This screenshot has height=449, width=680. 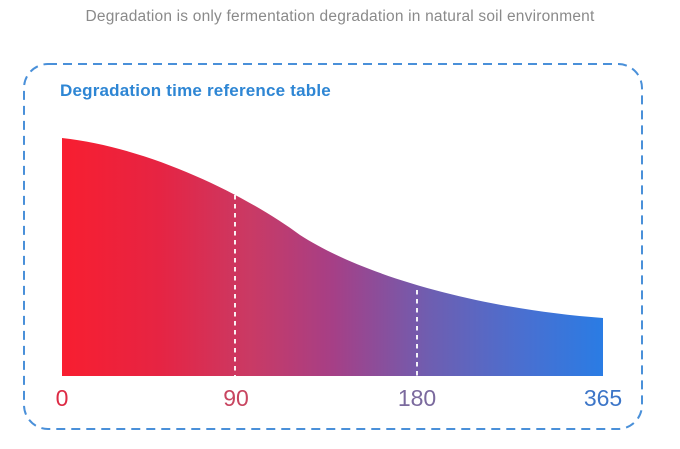 What do you see at coordinates (62, 398) in the screenshot?
I see `x-tick-0: 0` at bounding box center [62, 398].